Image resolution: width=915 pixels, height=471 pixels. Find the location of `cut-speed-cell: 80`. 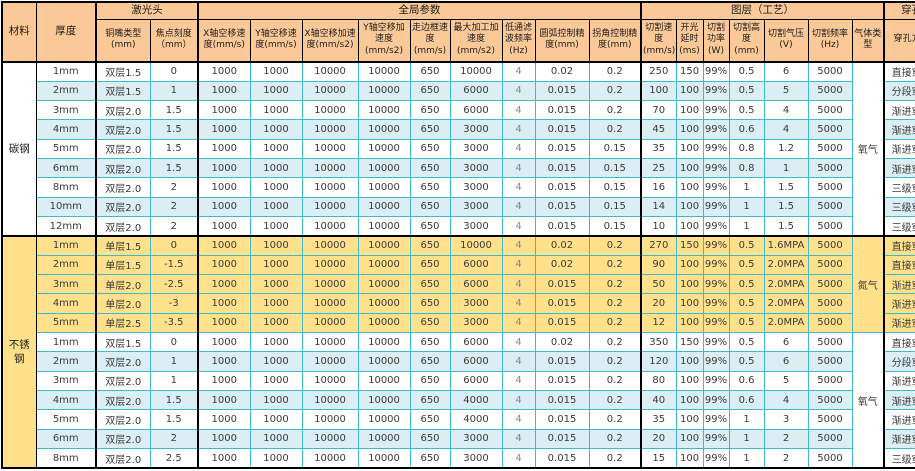

cut-speed-cell: 80 is located at coordinates (658, 381).